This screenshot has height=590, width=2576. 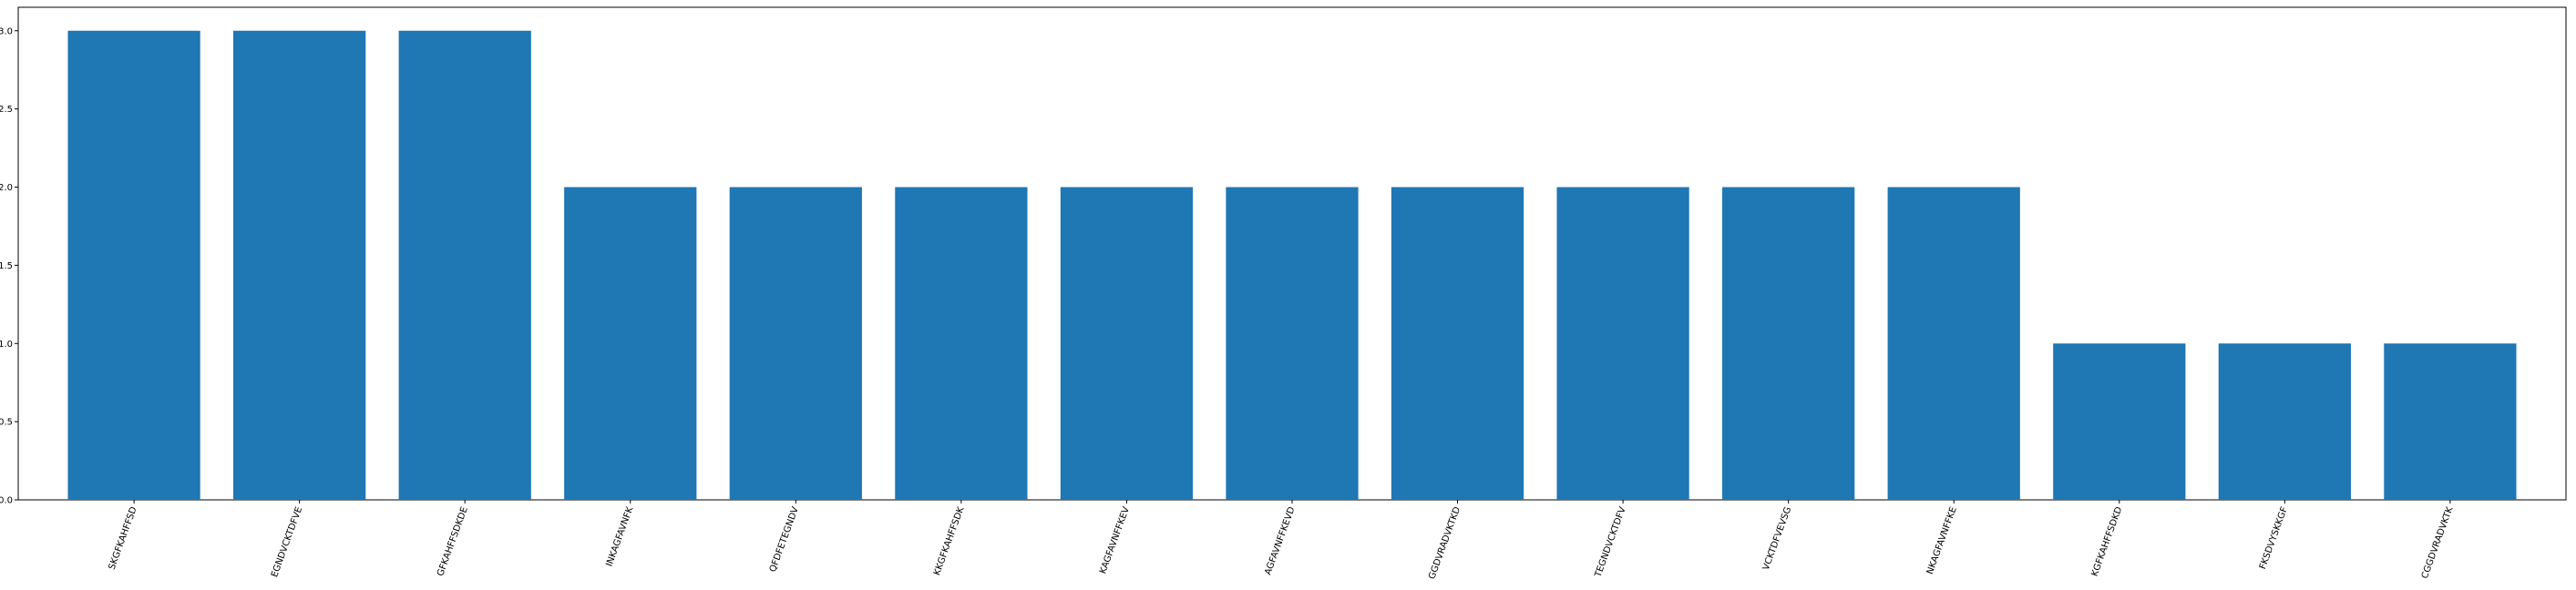 I want to click on x-tick-label: KAGFAVNFFKEV, so click(x=1115, y=540).